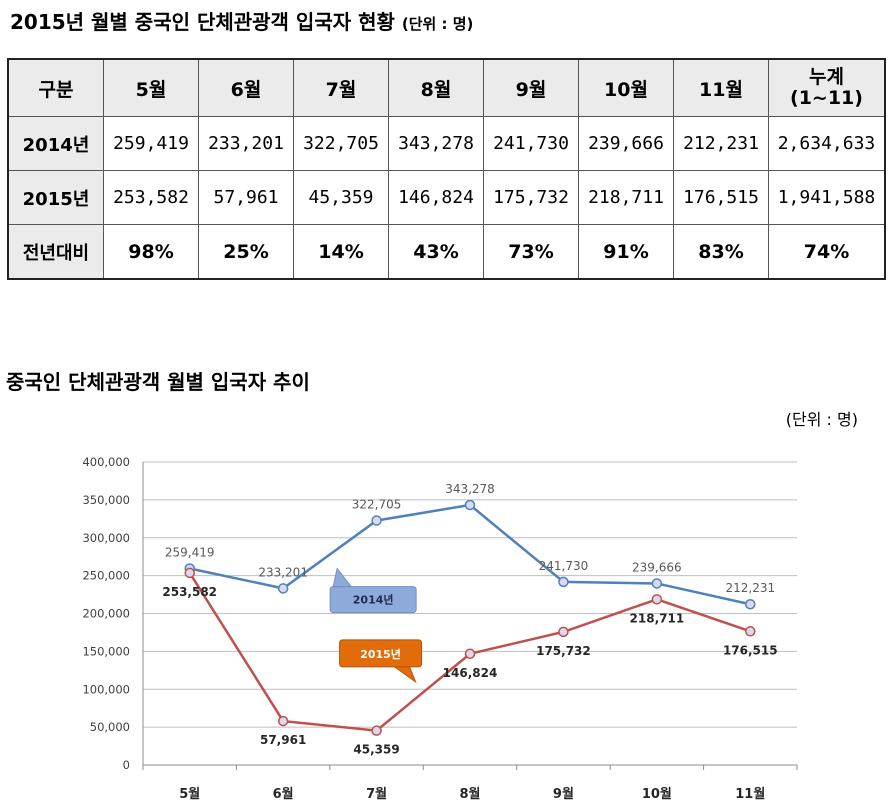 This screenshot has width=892, height=809. What do you see at coordinates (189, 592) in the screenshot?
I see `data-label: 253,582` at bounding box center [189, 592].